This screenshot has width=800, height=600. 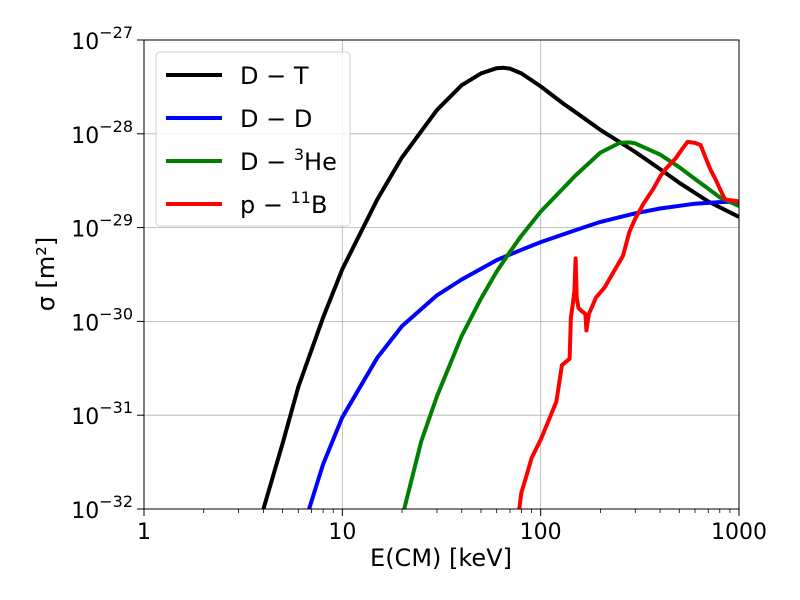 I want to click on legend-label: D − D, so click(x=276, y=119).